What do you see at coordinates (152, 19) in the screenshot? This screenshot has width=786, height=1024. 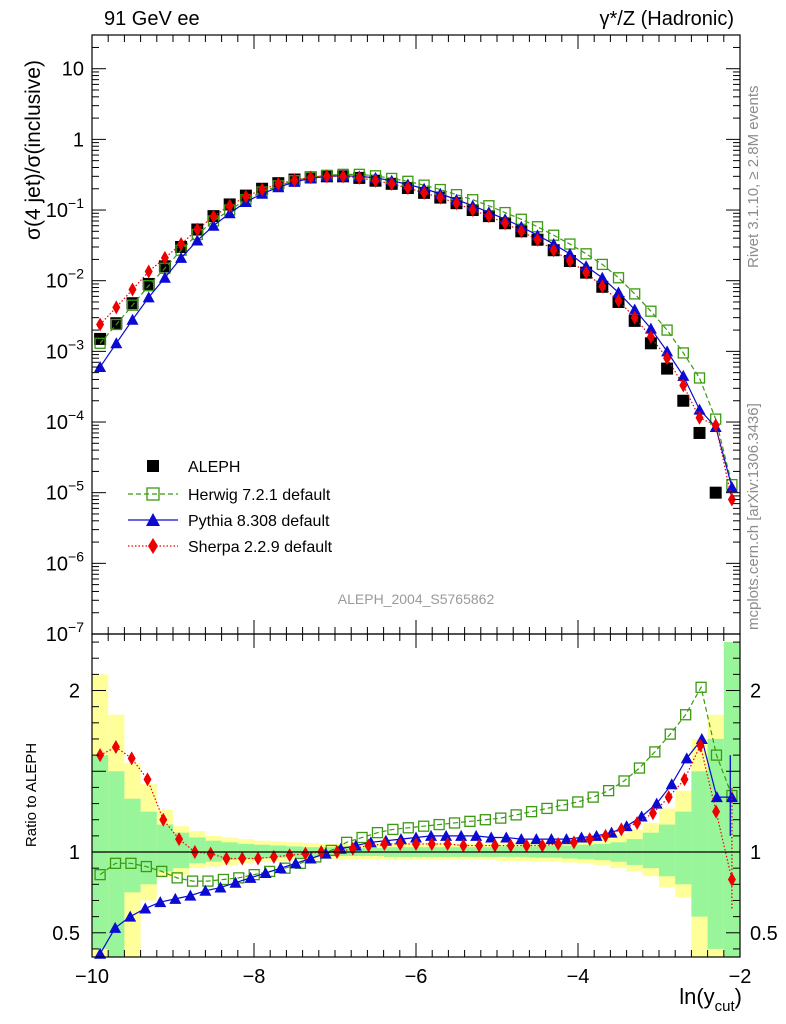 I see `energy-label: 91 GeV ee` at bounding box center [152, 19].